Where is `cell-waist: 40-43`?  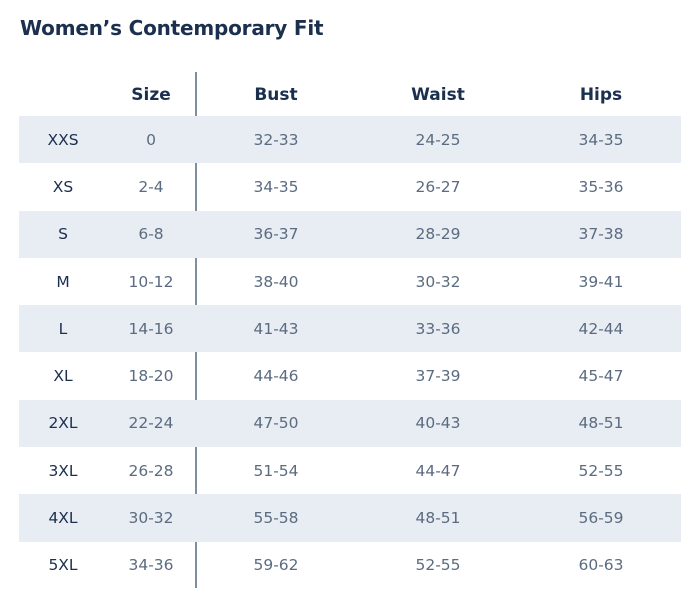
cell-waist: 40-43 is located at coordinates (438, 423).